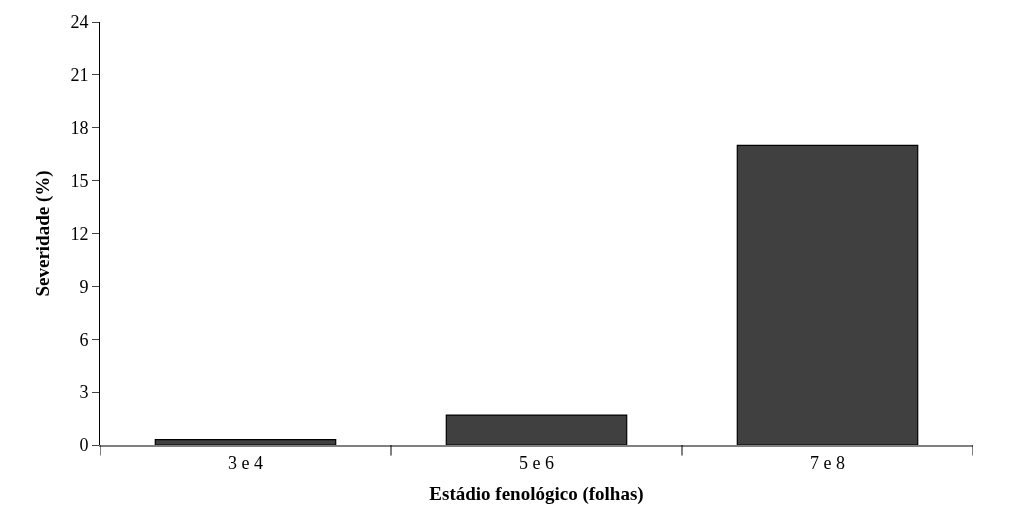 This screenshot has width=1018, height=530. I want to click on y-tick-label: 15, so click(79, 180).